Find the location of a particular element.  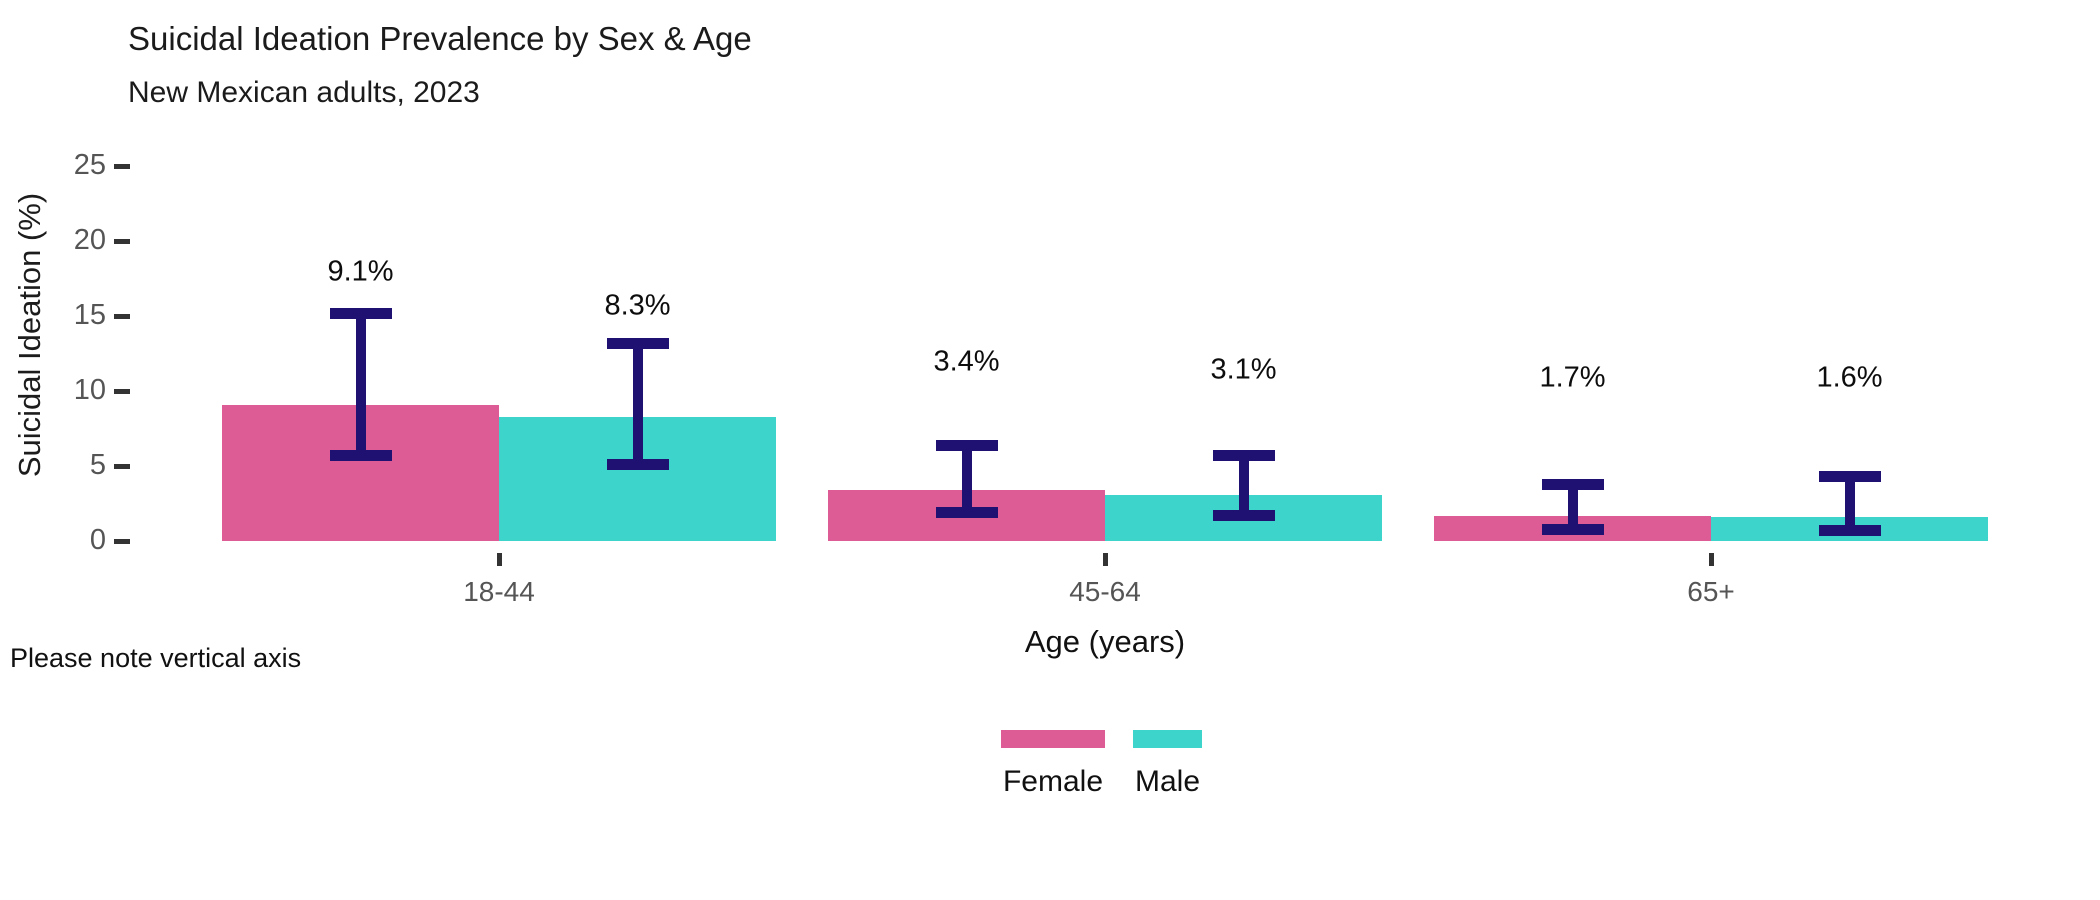

legend-swatch-male is located at coordinates (1167, 739).